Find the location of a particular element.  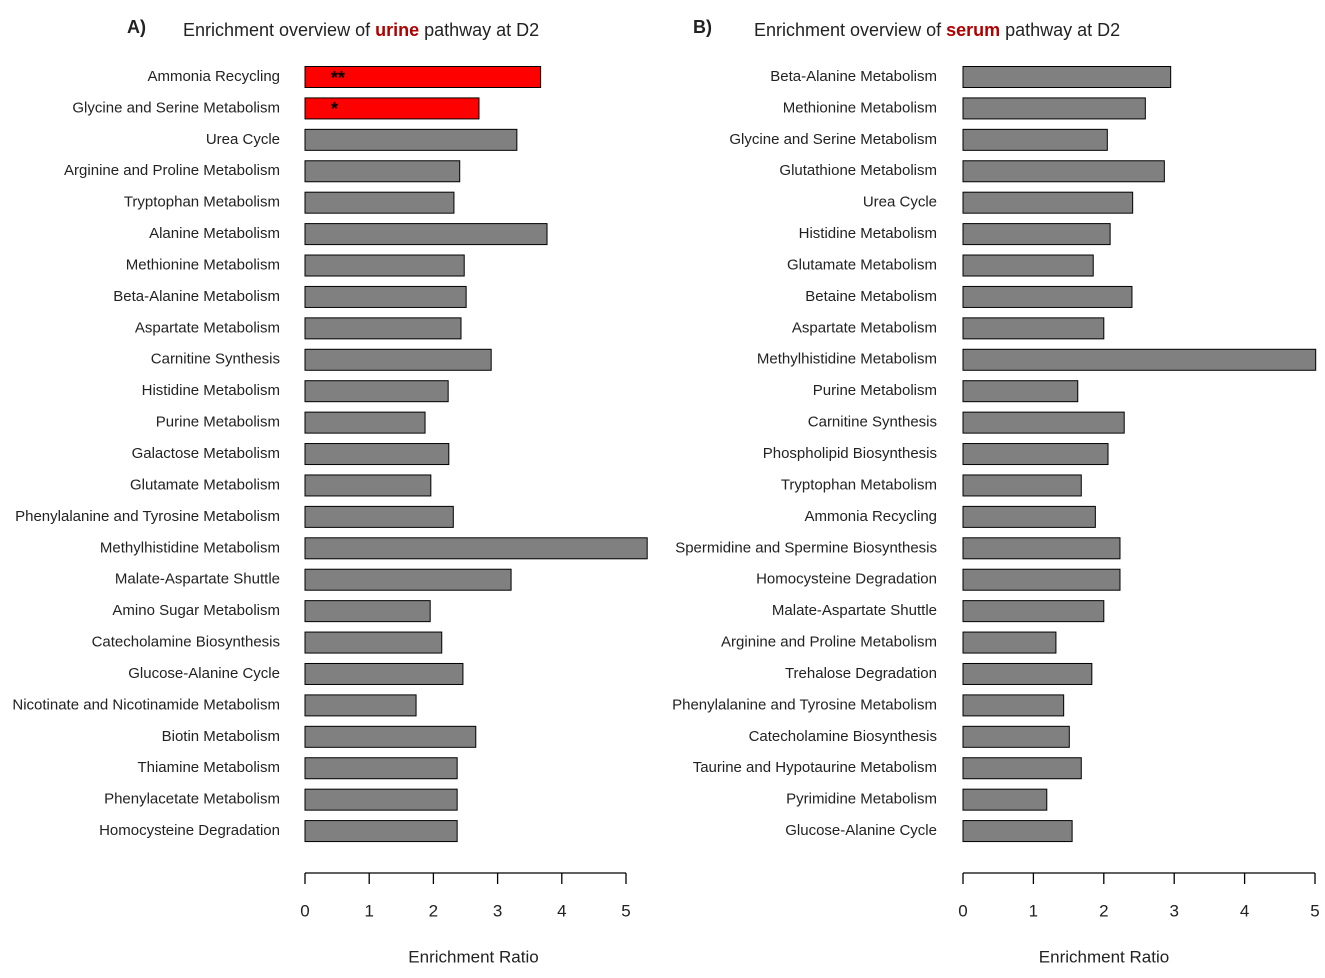

y-tick-label: Betaine Metabolism is located at coordinates (871, 296).